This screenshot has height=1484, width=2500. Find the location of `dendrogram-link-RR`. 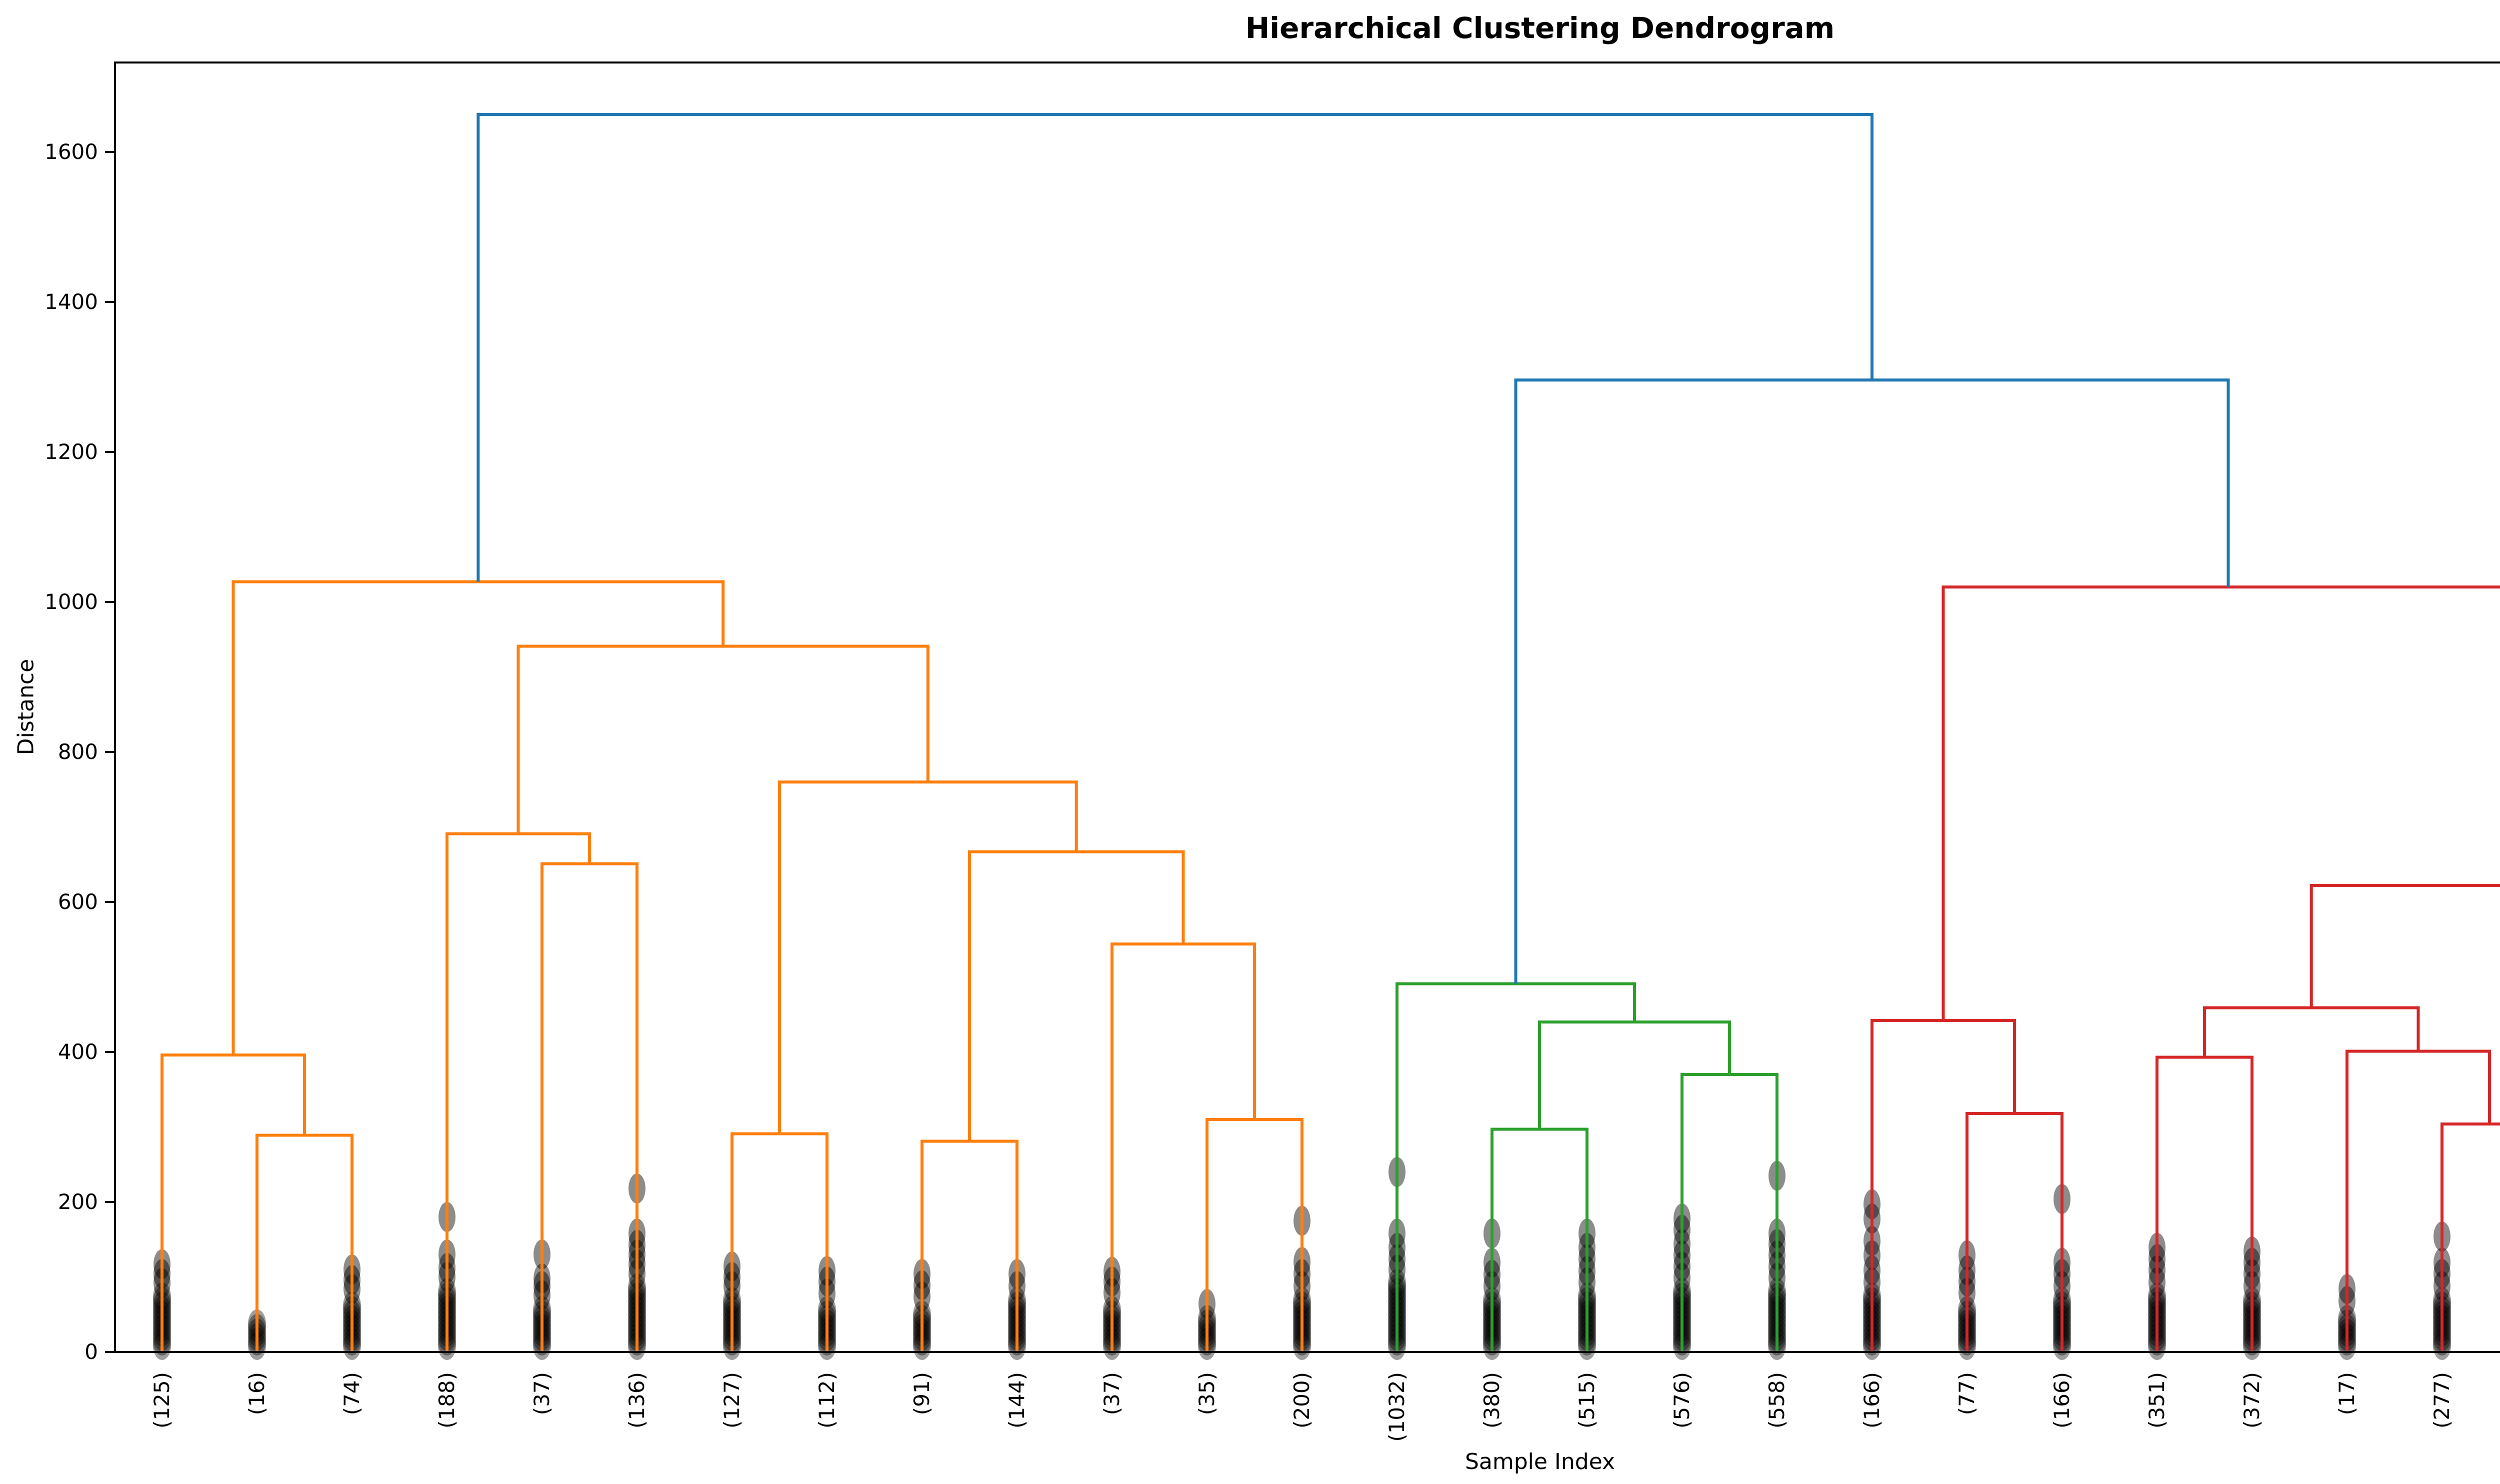

dendrogram-link-RR is located at coordinates (2405, 946).